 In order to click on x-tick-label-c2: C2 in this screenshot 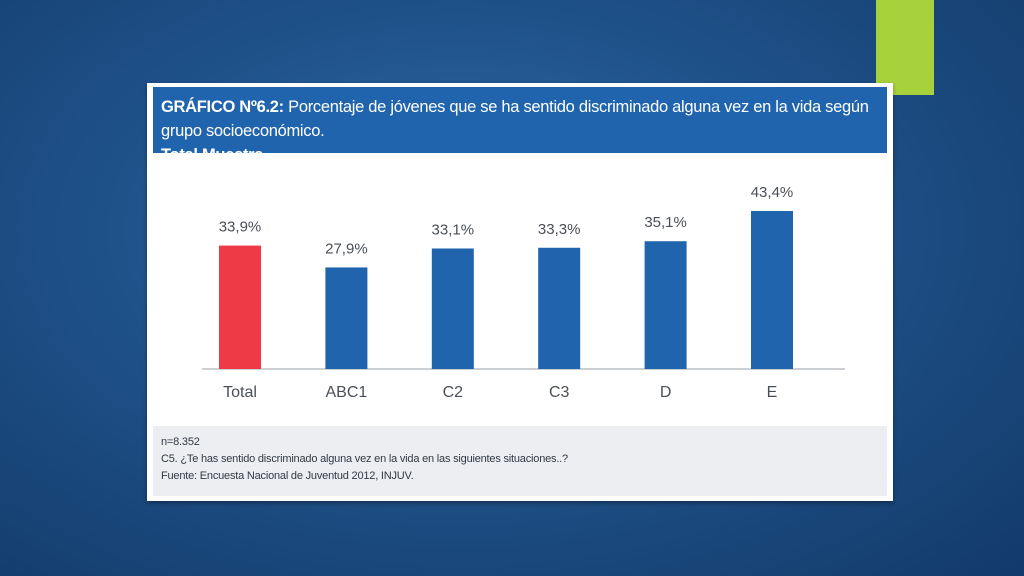, I will do `click(453, 392)`.